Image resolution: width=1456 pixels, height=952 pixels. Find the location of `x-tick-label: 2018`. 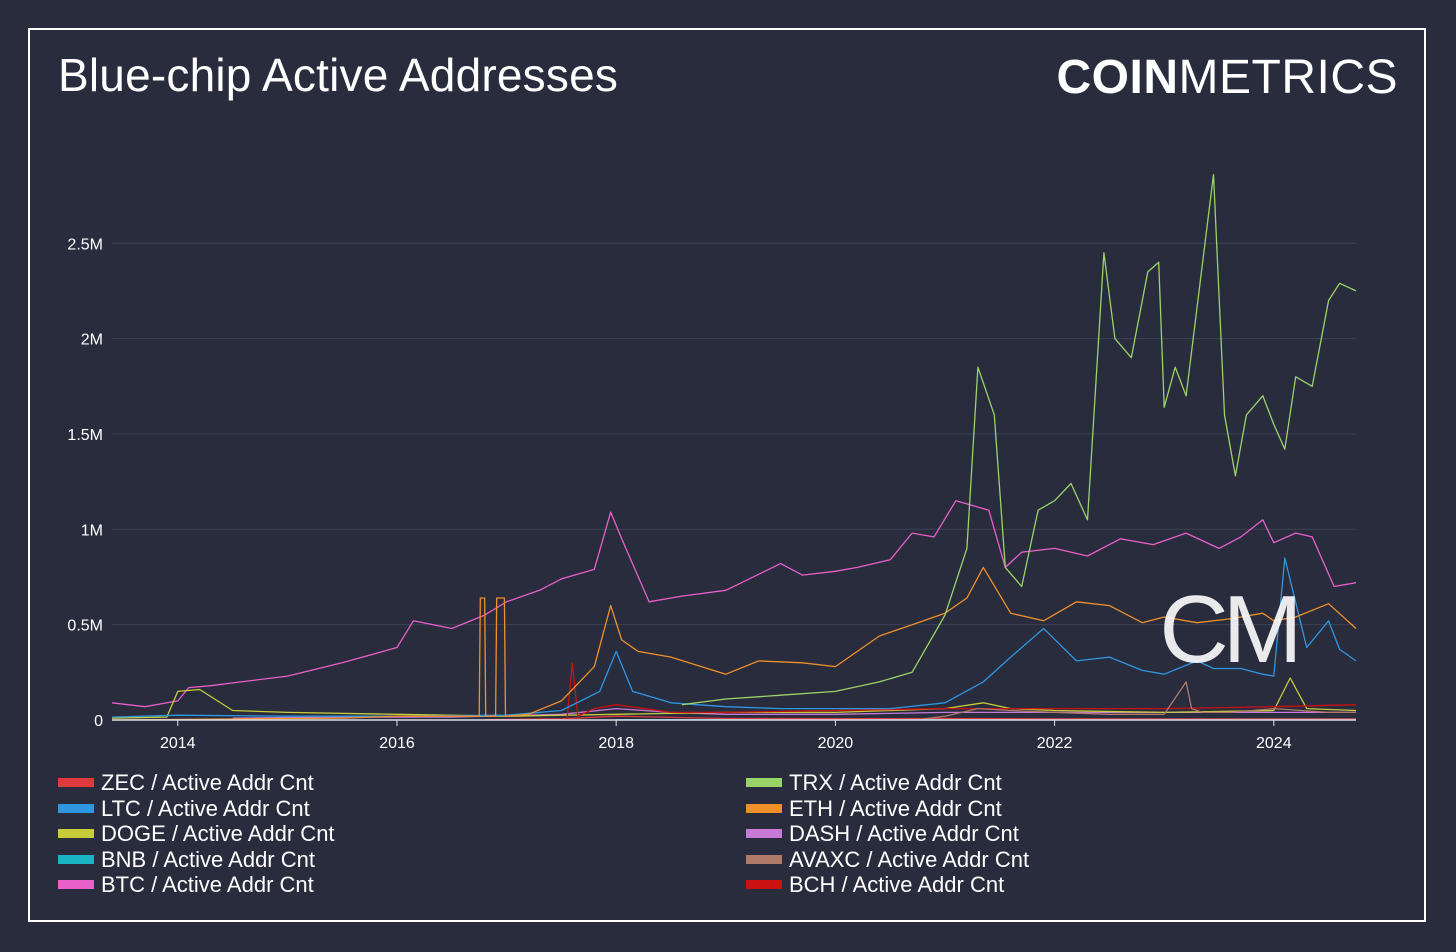

x-tick-label: 2018 is located at coordinates (616, 743).